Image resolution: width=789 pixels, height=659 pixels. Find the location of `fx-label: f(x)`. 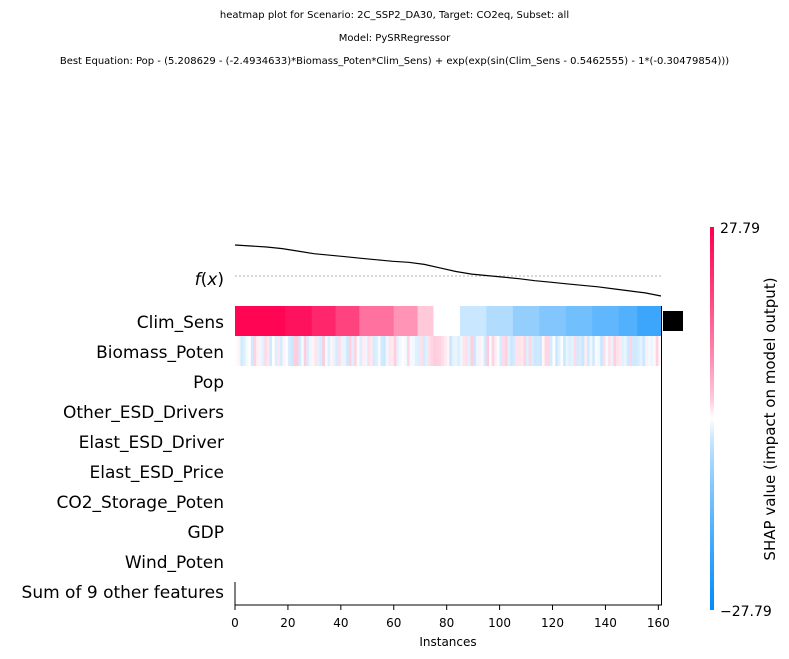

fx-label: f(x) is located at coordinates (209, 280).